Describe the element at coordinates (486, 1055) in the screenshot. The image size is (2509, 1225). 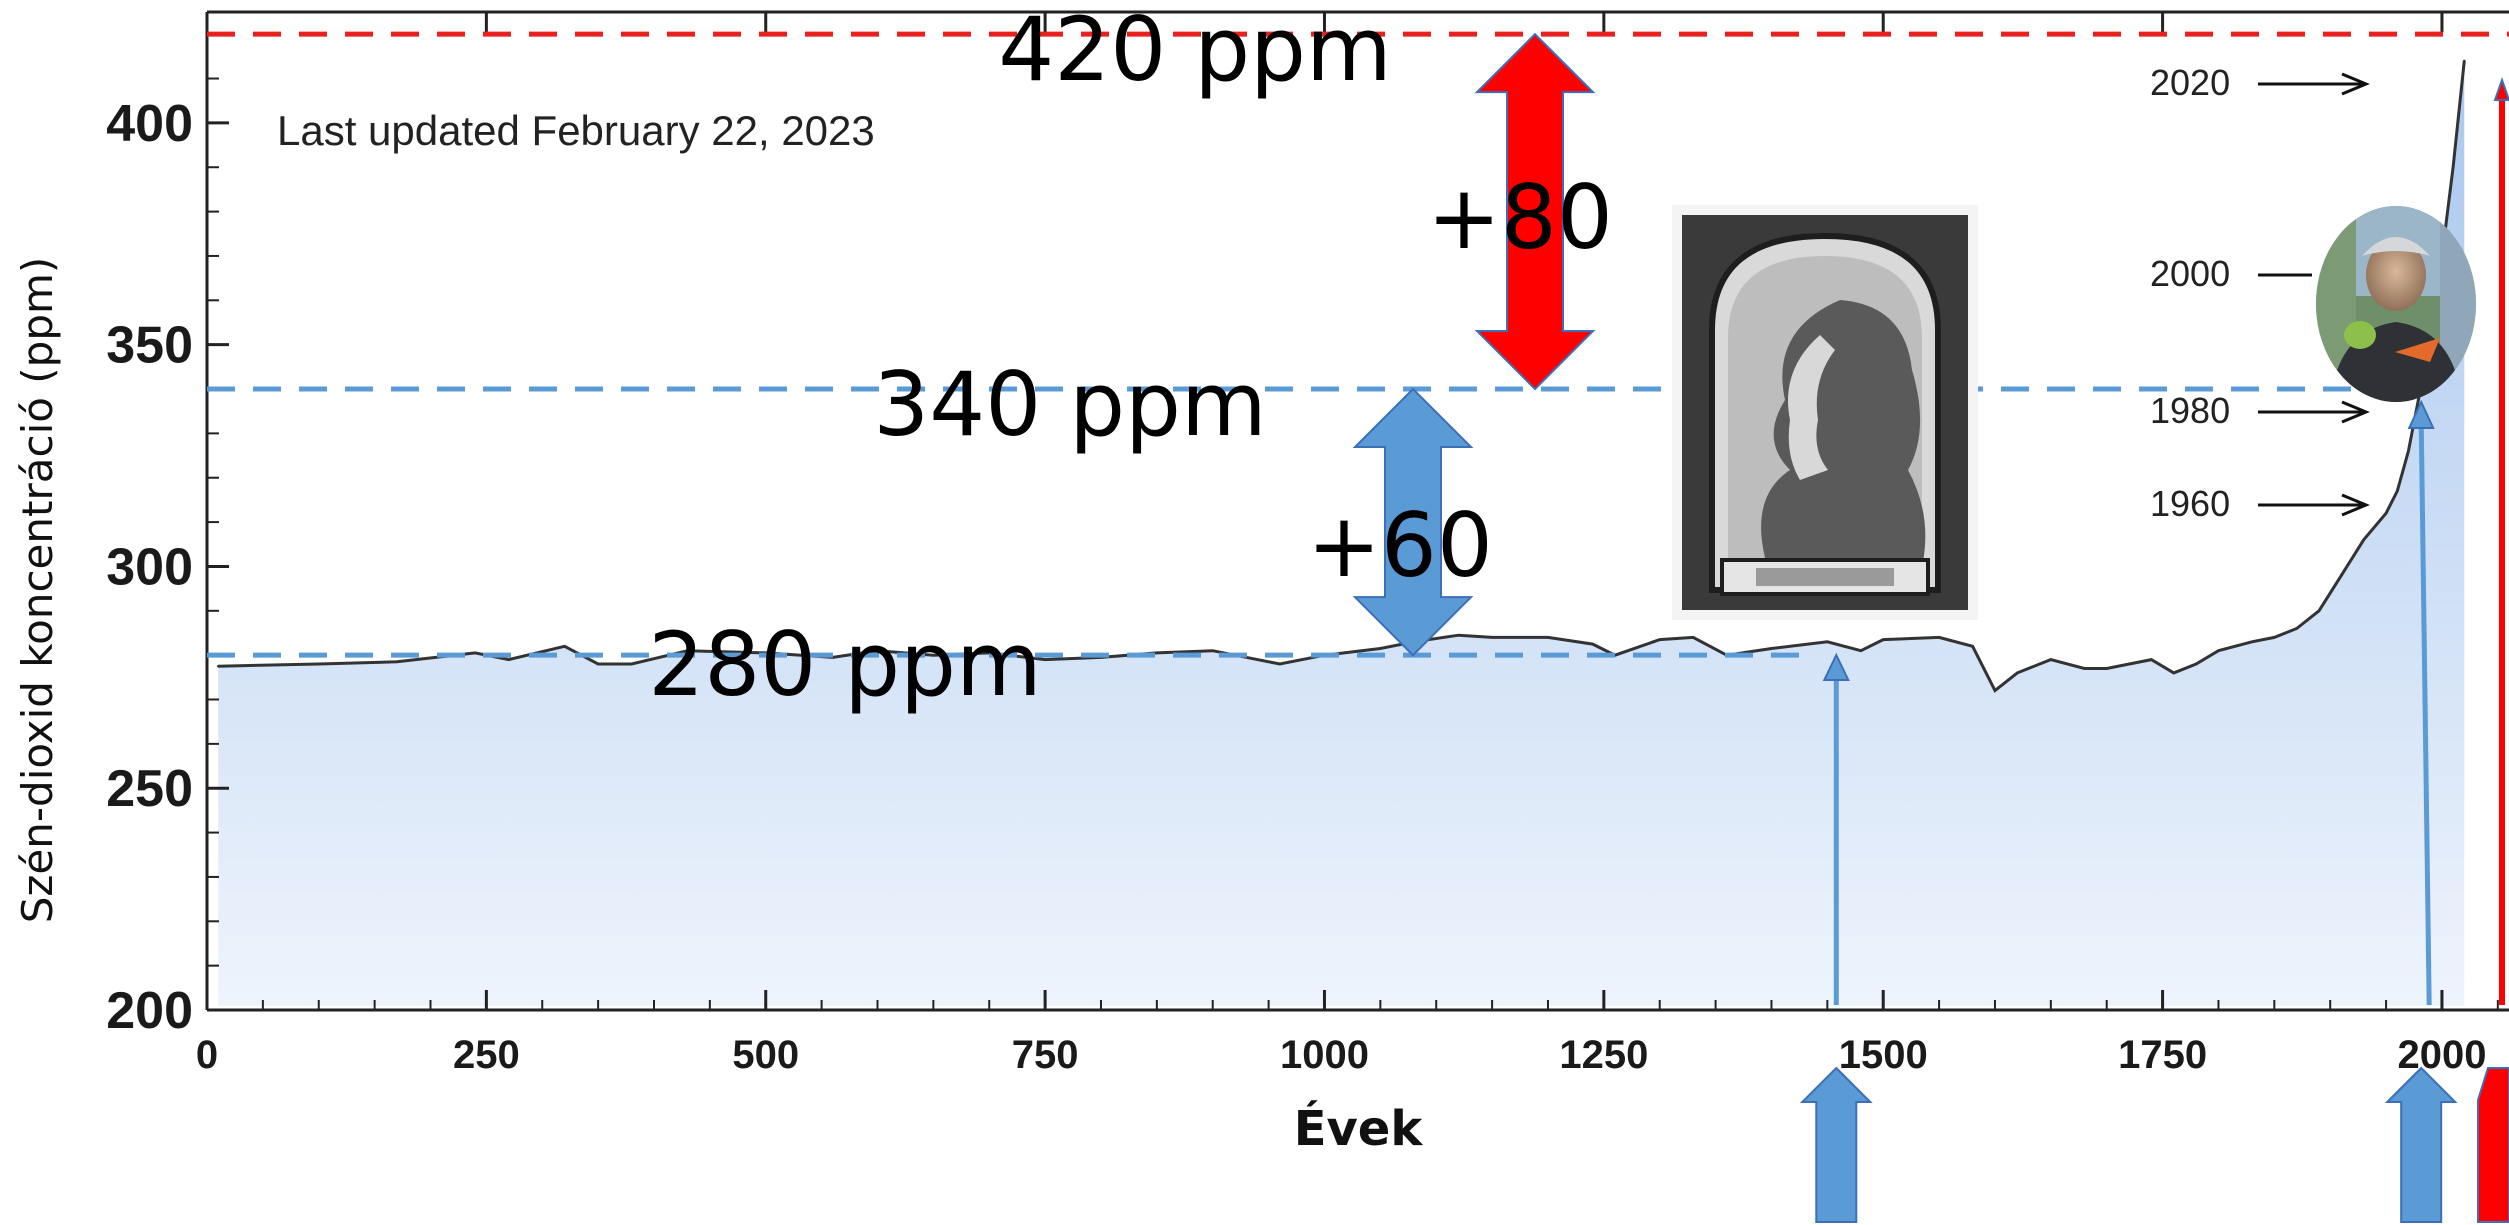
I see `x-tick-label-250: 250` at that location.